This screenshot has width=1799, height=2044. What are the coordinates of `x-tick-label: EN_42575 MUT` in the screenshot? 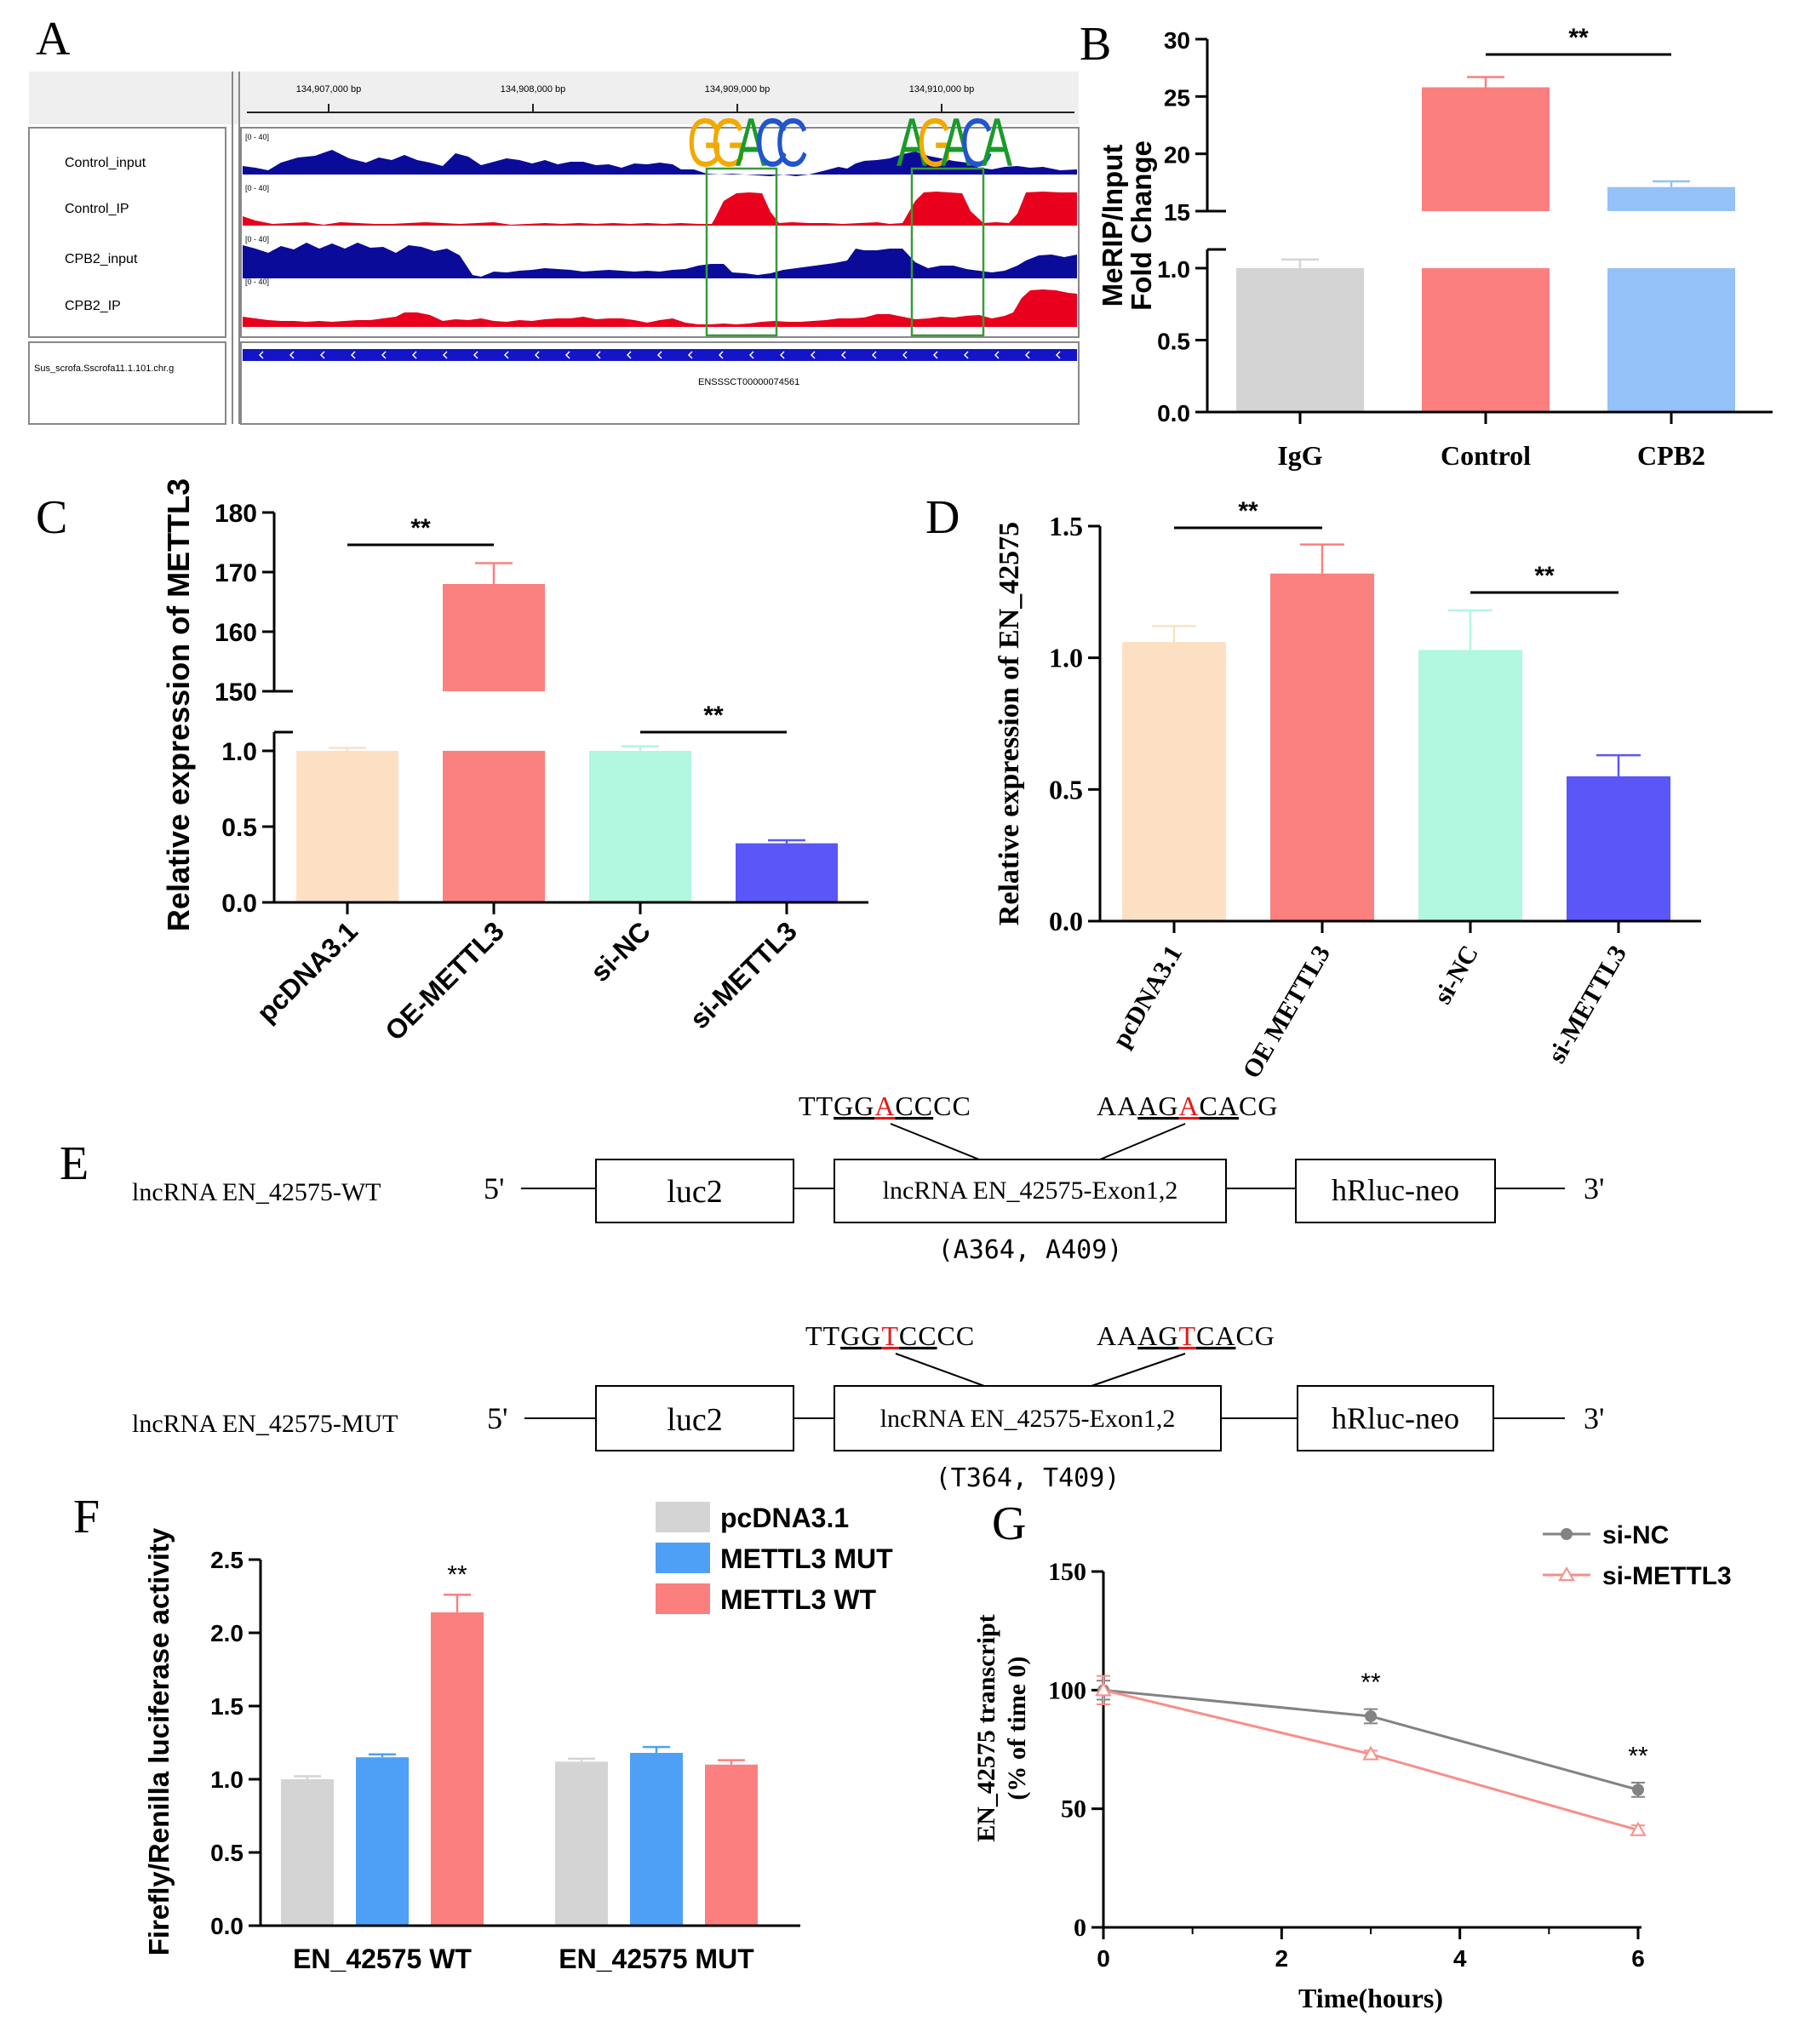 It's located at (656, 1959).